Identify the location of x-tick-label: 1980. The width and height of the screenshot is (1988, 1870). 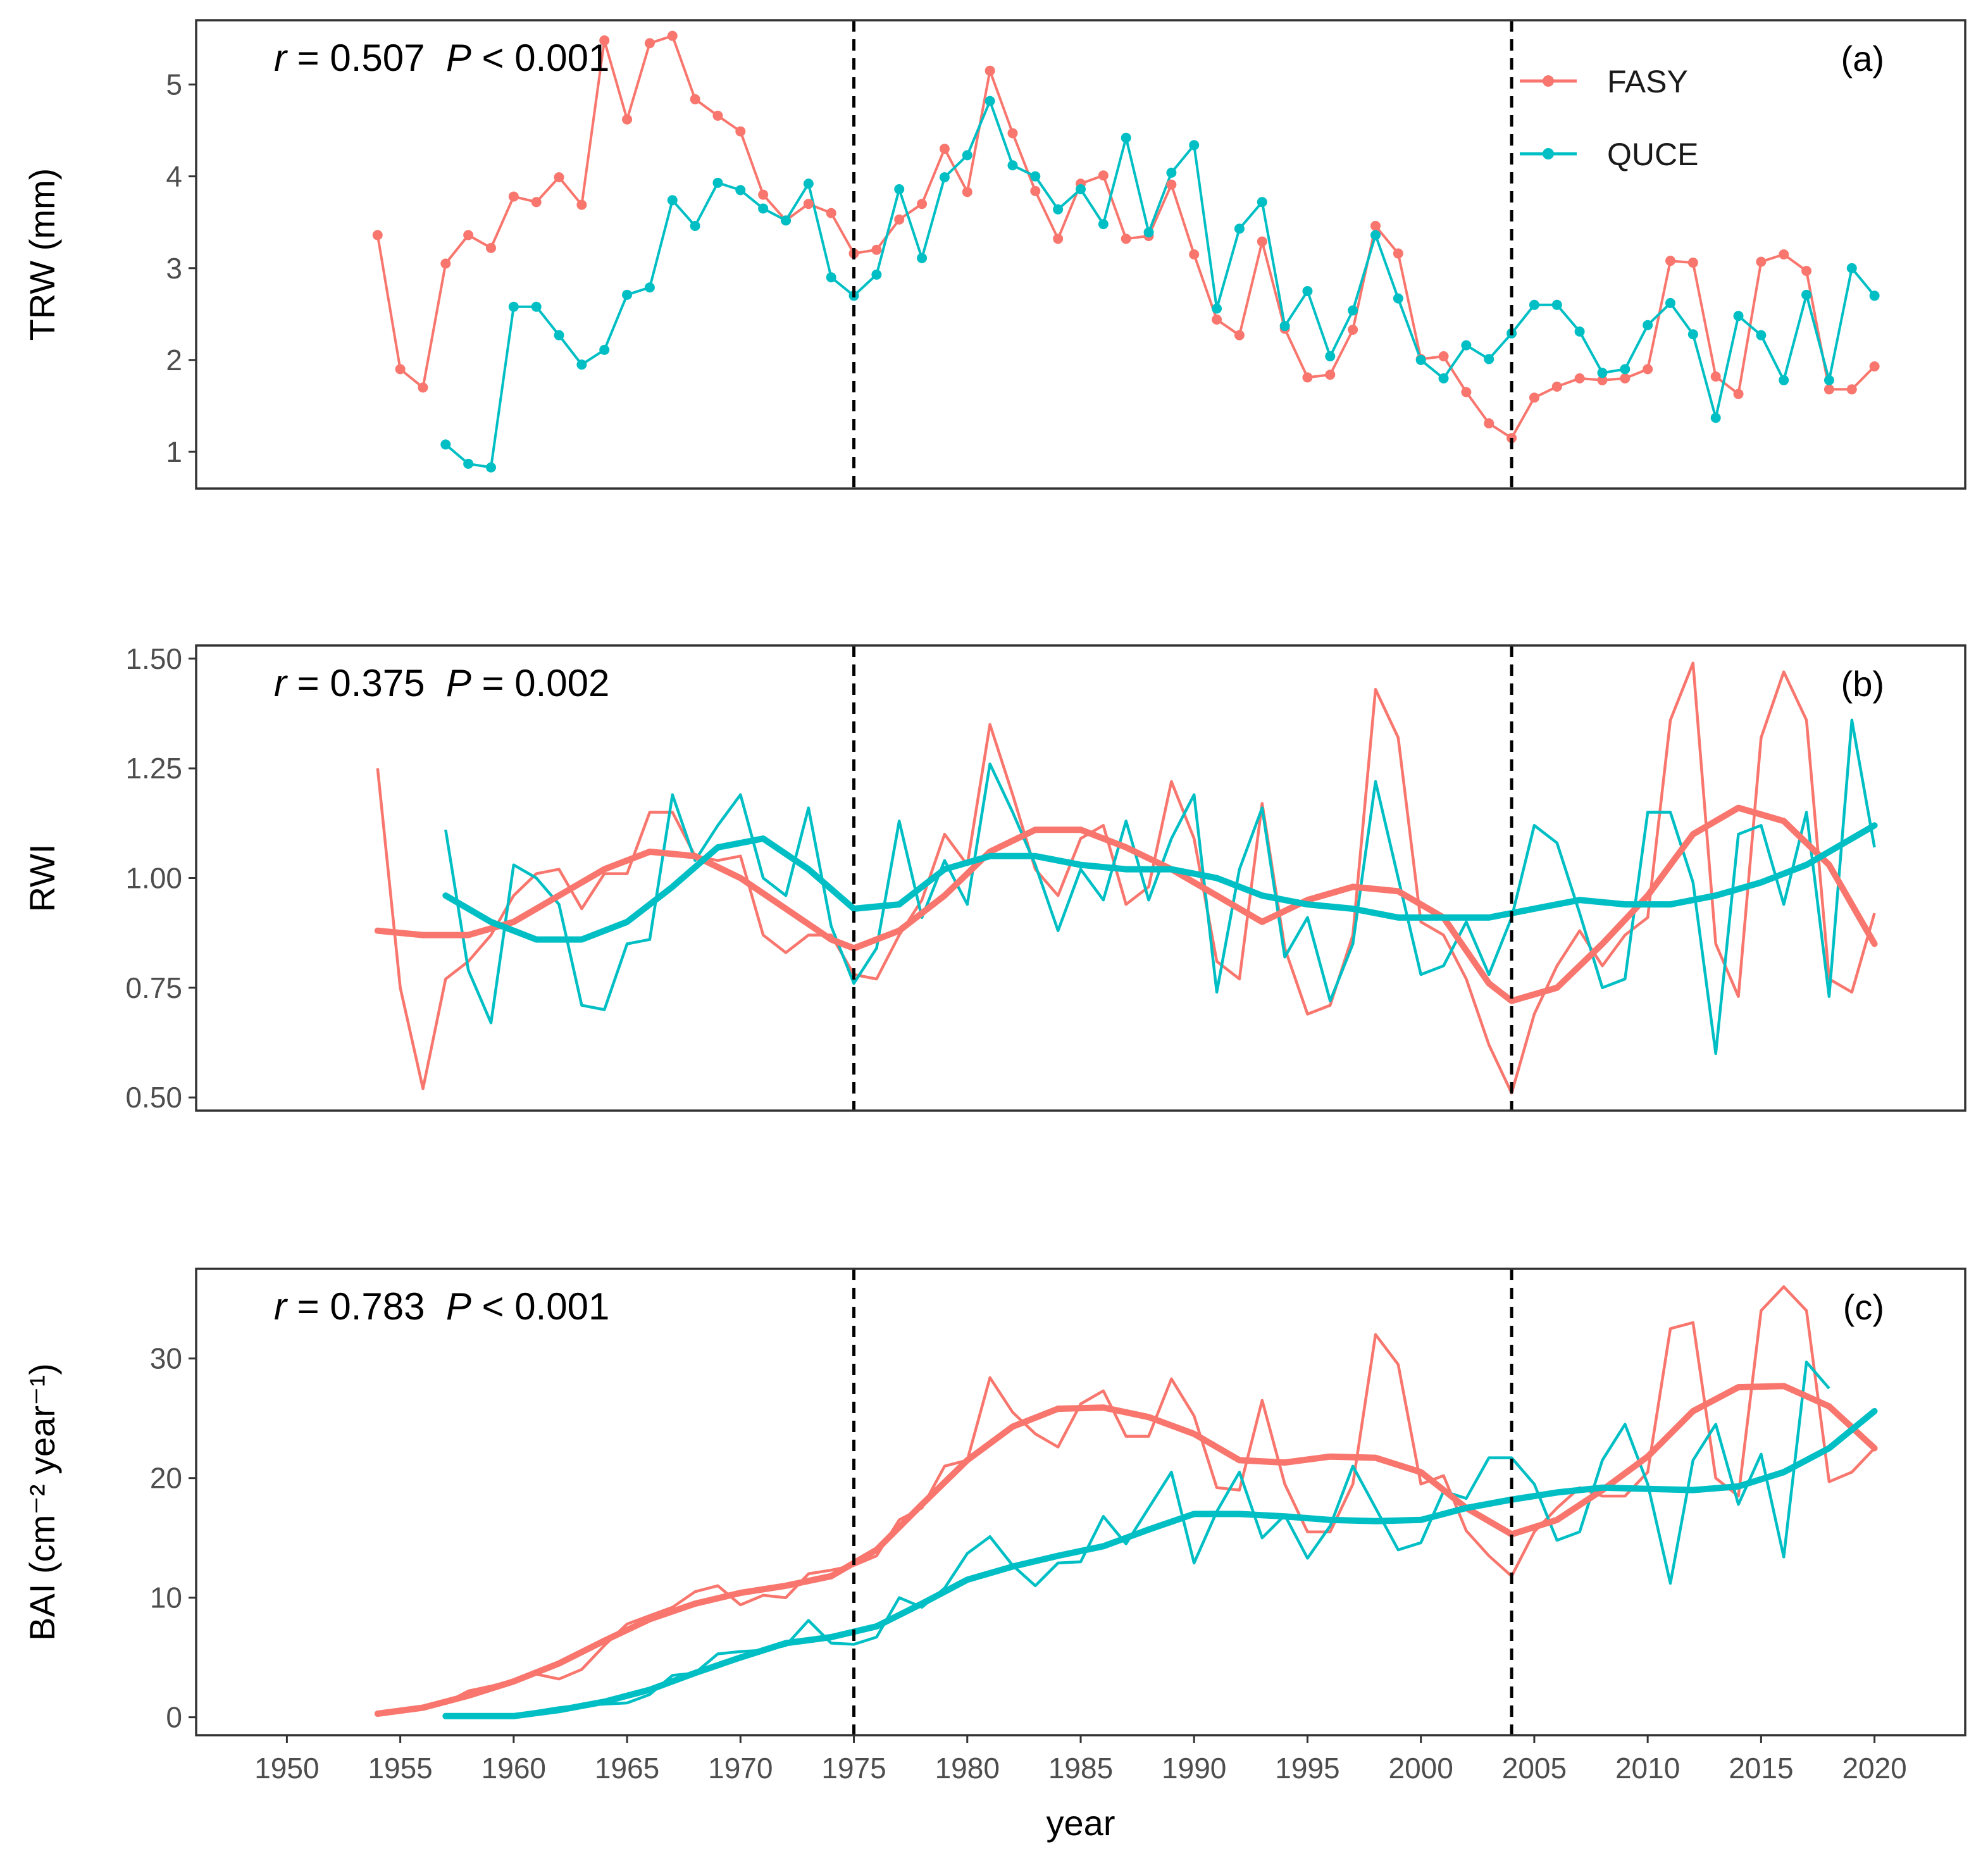
(968, 1769).